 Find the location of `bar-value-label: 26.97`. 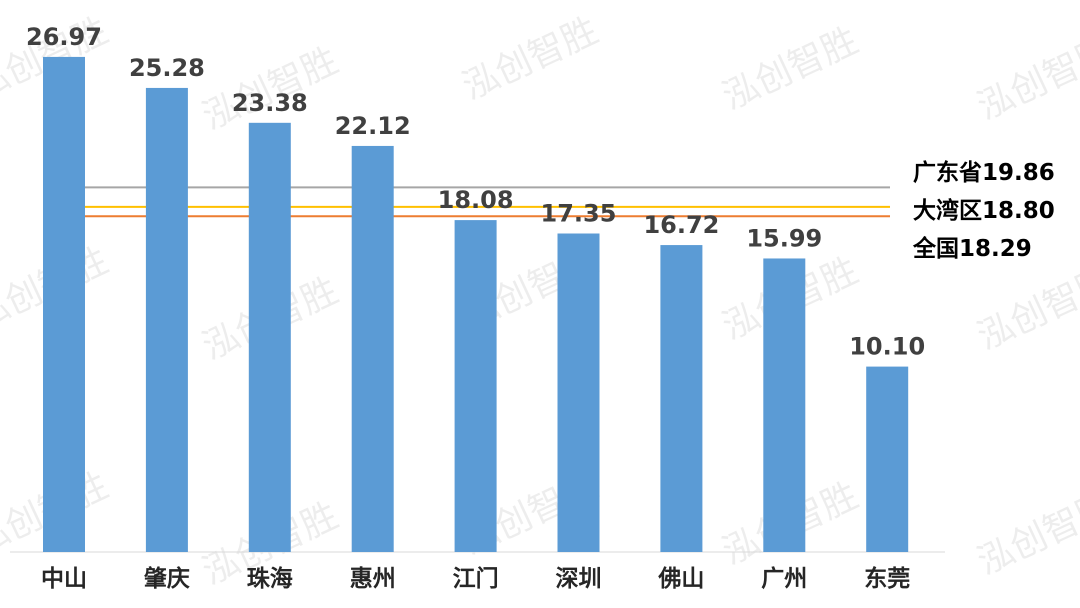

bar-value-label: 26.97 is located at coordinates (64, 37).